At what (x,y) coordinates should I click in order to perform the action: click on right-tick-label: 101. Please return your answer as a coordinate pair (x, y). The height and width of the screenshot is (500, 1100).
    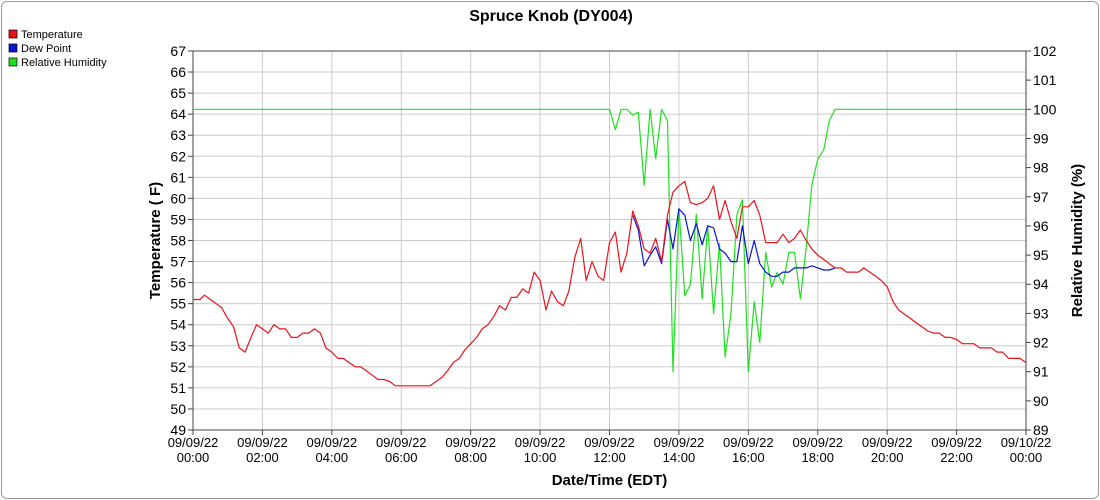
    Looking at the image, I should click on (1045, 80).